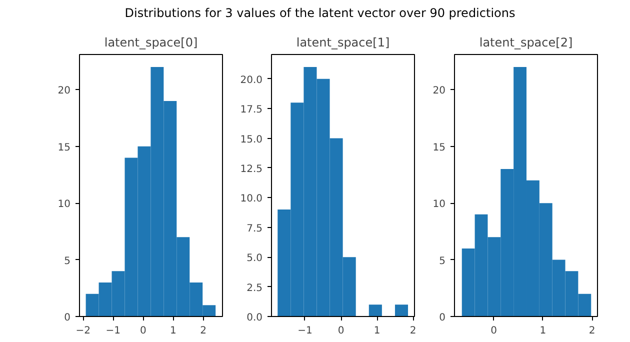 The image size is (630, 342). I want to click on x-tick-label: −2, so click(83, 331).